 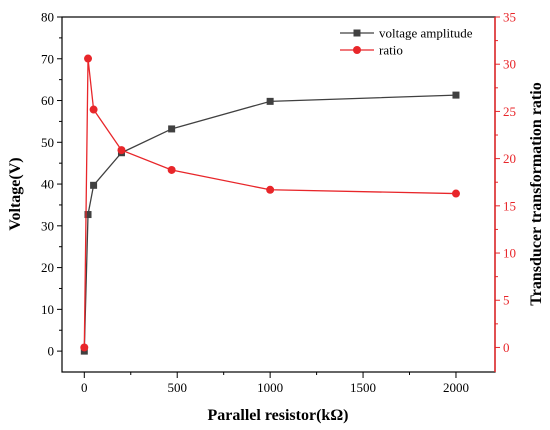 I want to click on x-tick-label: 2000, so click(x=456, y=387).